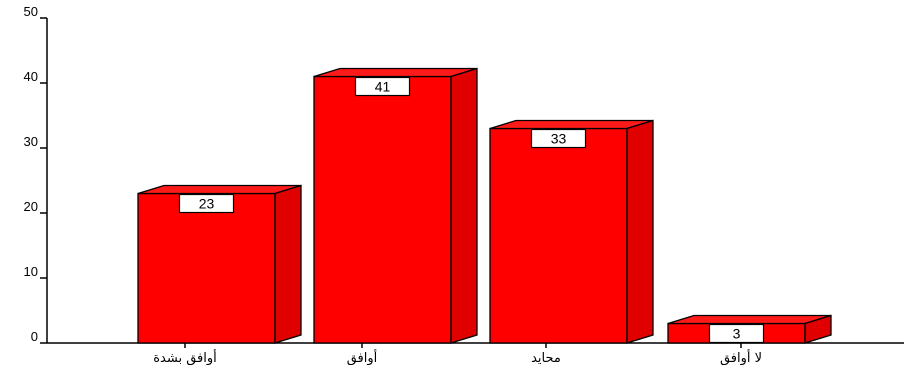 Image resolution: width=904 pixels, height=365 pixels. Describe the element at coordinates (31, 11) in the screenshot. I see `y-tick-label: 50` at that location.